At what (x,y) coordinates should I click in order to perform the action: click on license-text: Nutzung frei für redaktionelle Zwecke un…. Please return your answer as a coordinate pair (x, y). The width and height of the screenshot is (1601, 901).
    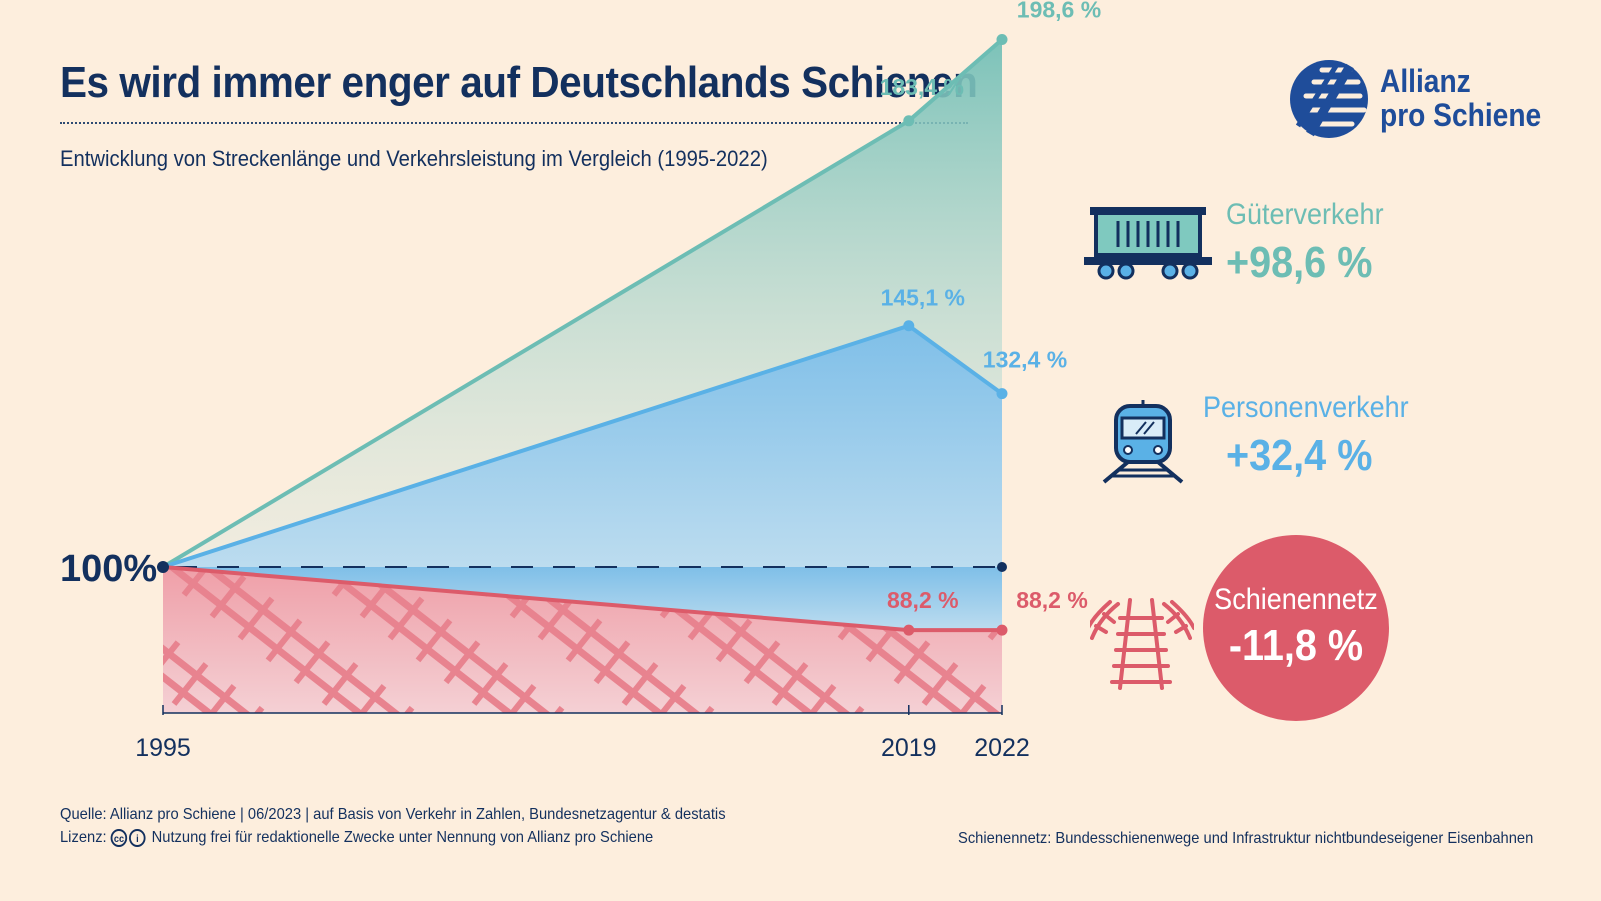
    Looking at the image, I should click on (402, 838).